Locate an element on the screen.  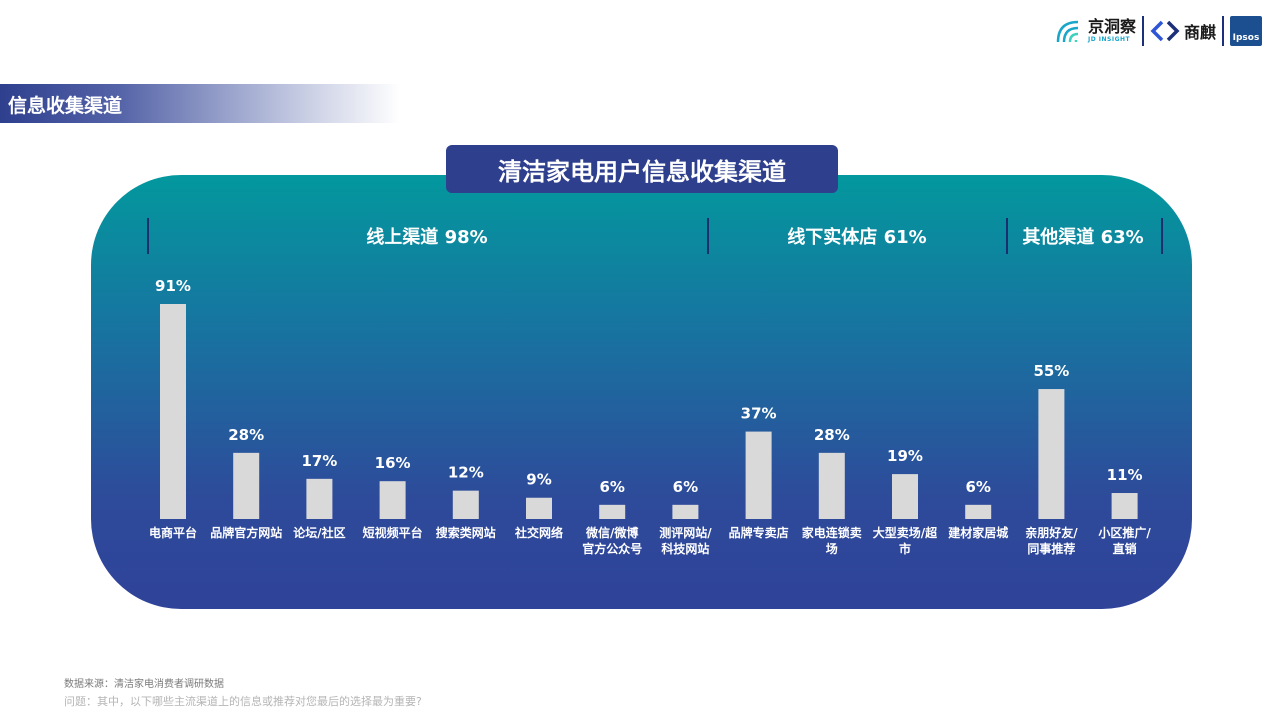
category-label: 社交网络 is located at coordinates (538, 532).